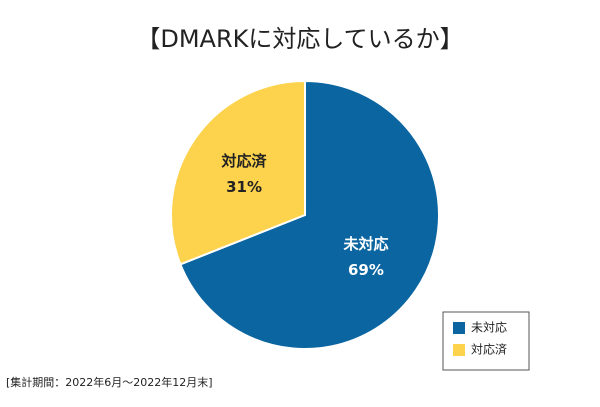  Describe the element at coordinates (365, 244) in the screenshot. I see `slice-label: 未対応` at that location.